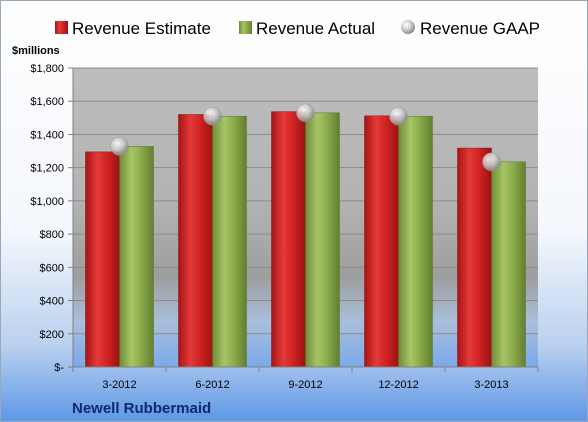 The image size is (588, 422). Describe the element at coordinates (52, 235) in the screenshot. I see `y-tick-label: $800` at that location.